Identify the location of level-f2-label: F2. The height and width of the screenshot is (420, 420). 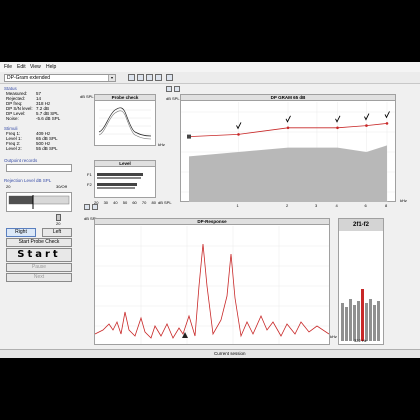
(89, 184).